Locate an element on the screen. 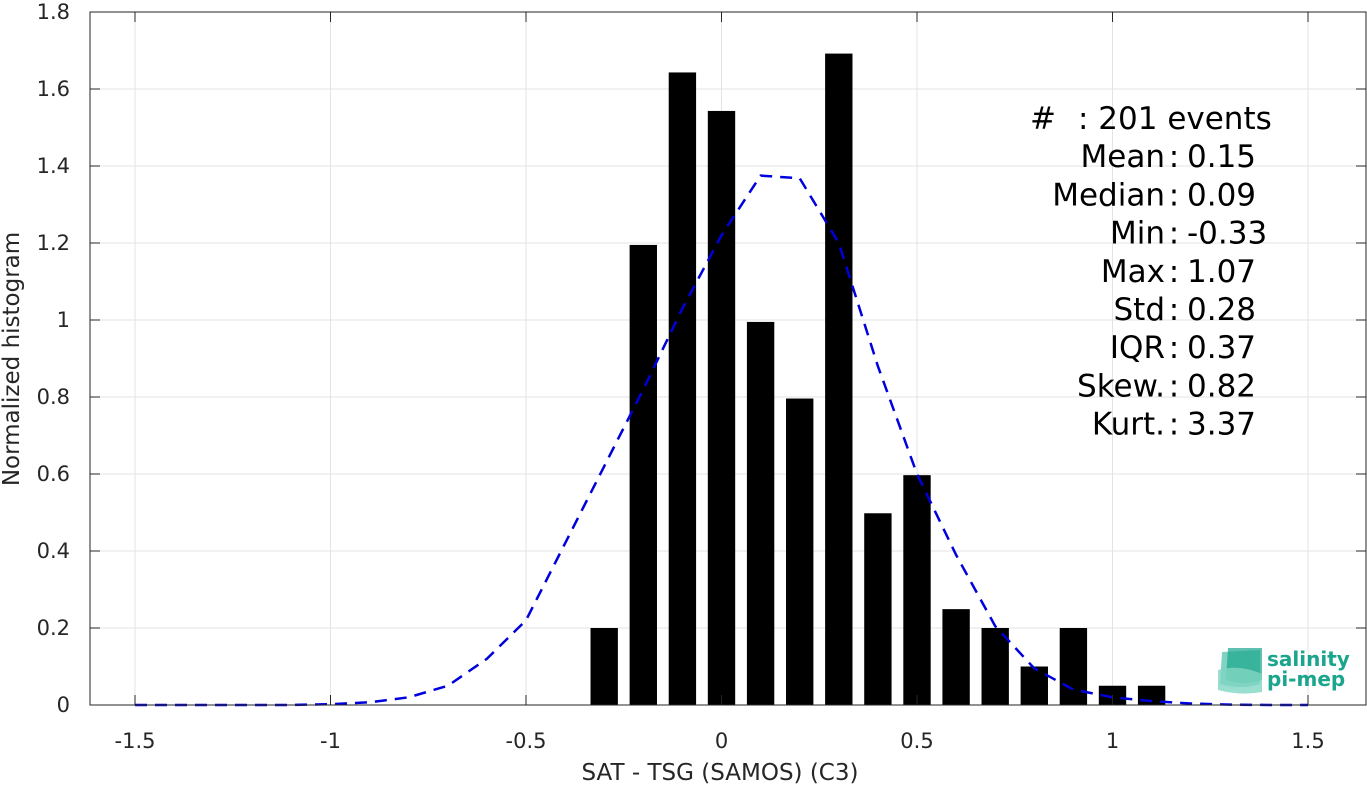 The image size is (1367, 785). x-tick-label-1: -1 is located at coordinates (330, 741).